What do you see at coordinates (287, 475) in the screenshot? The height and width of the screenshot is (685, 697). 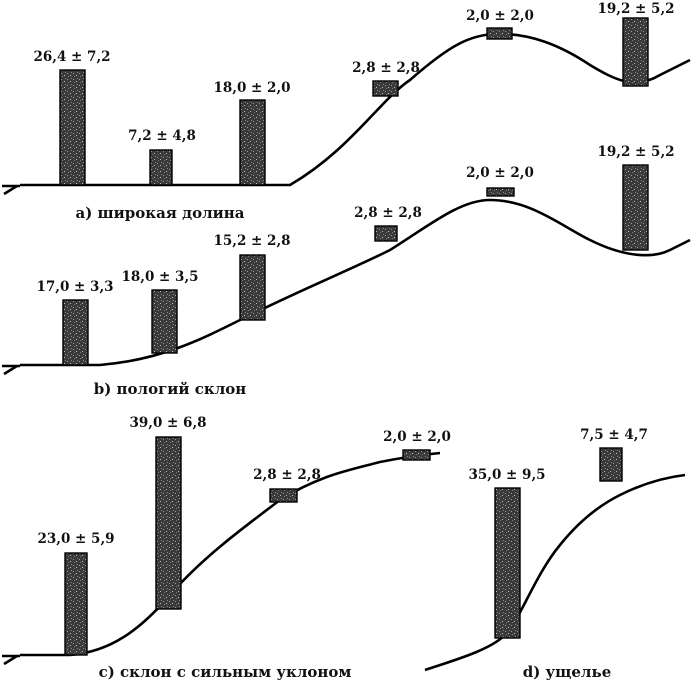 I see `panel-c-value-3: 2,8 ± 2,8` at bounding box center [287, 475].